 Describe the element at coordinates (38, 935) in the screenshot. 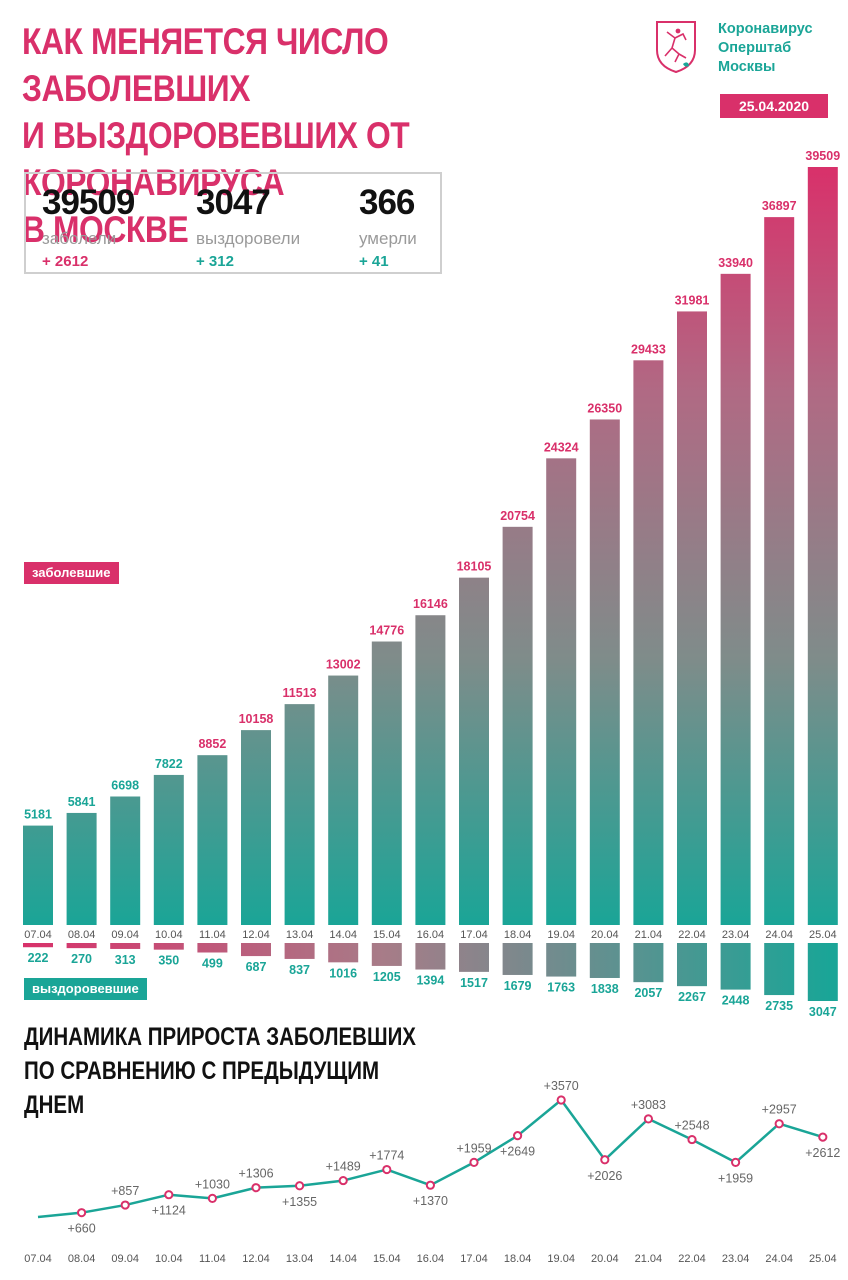

I see `date-tick-label: 07.04` at that location.